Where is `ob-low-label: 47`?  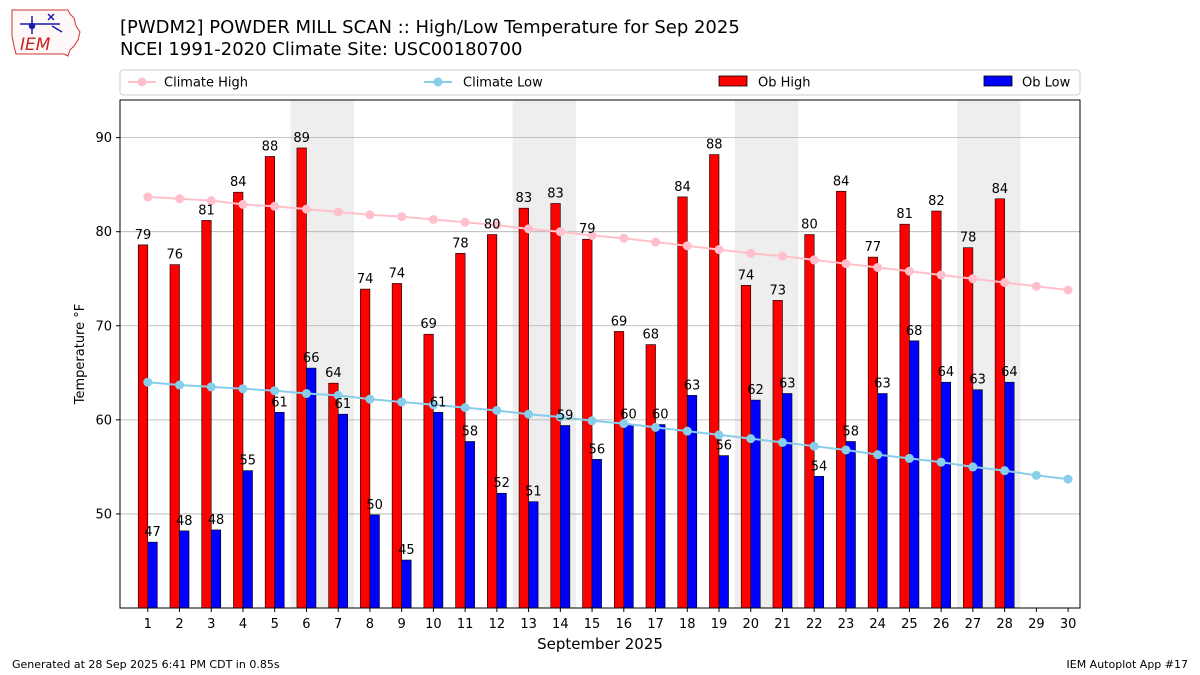 ob-low-label: 47 is located at coordinates (152, 532).